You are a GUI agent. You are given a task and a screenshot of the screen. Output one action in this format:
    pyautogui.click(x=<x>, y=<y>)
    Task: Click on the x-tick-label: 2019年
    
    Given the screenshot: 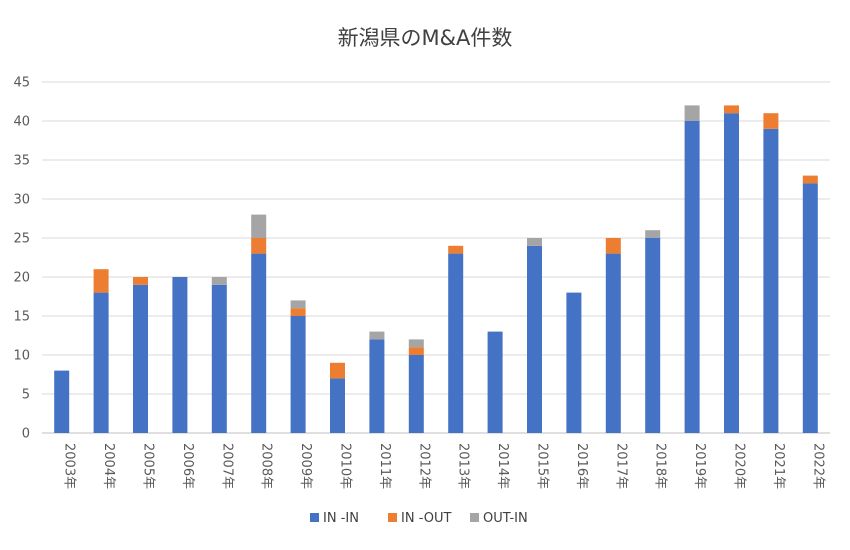 What is the action you would take?
    pyautogui.click(x=699, y=466)
    